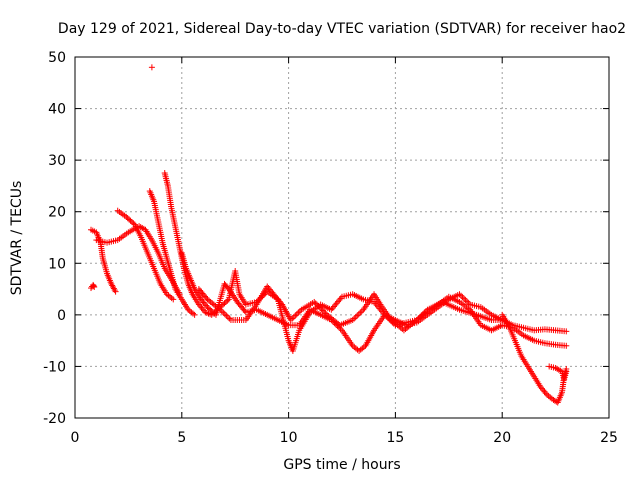  I want to click on y-tick-label: 0, so click(61, 316).